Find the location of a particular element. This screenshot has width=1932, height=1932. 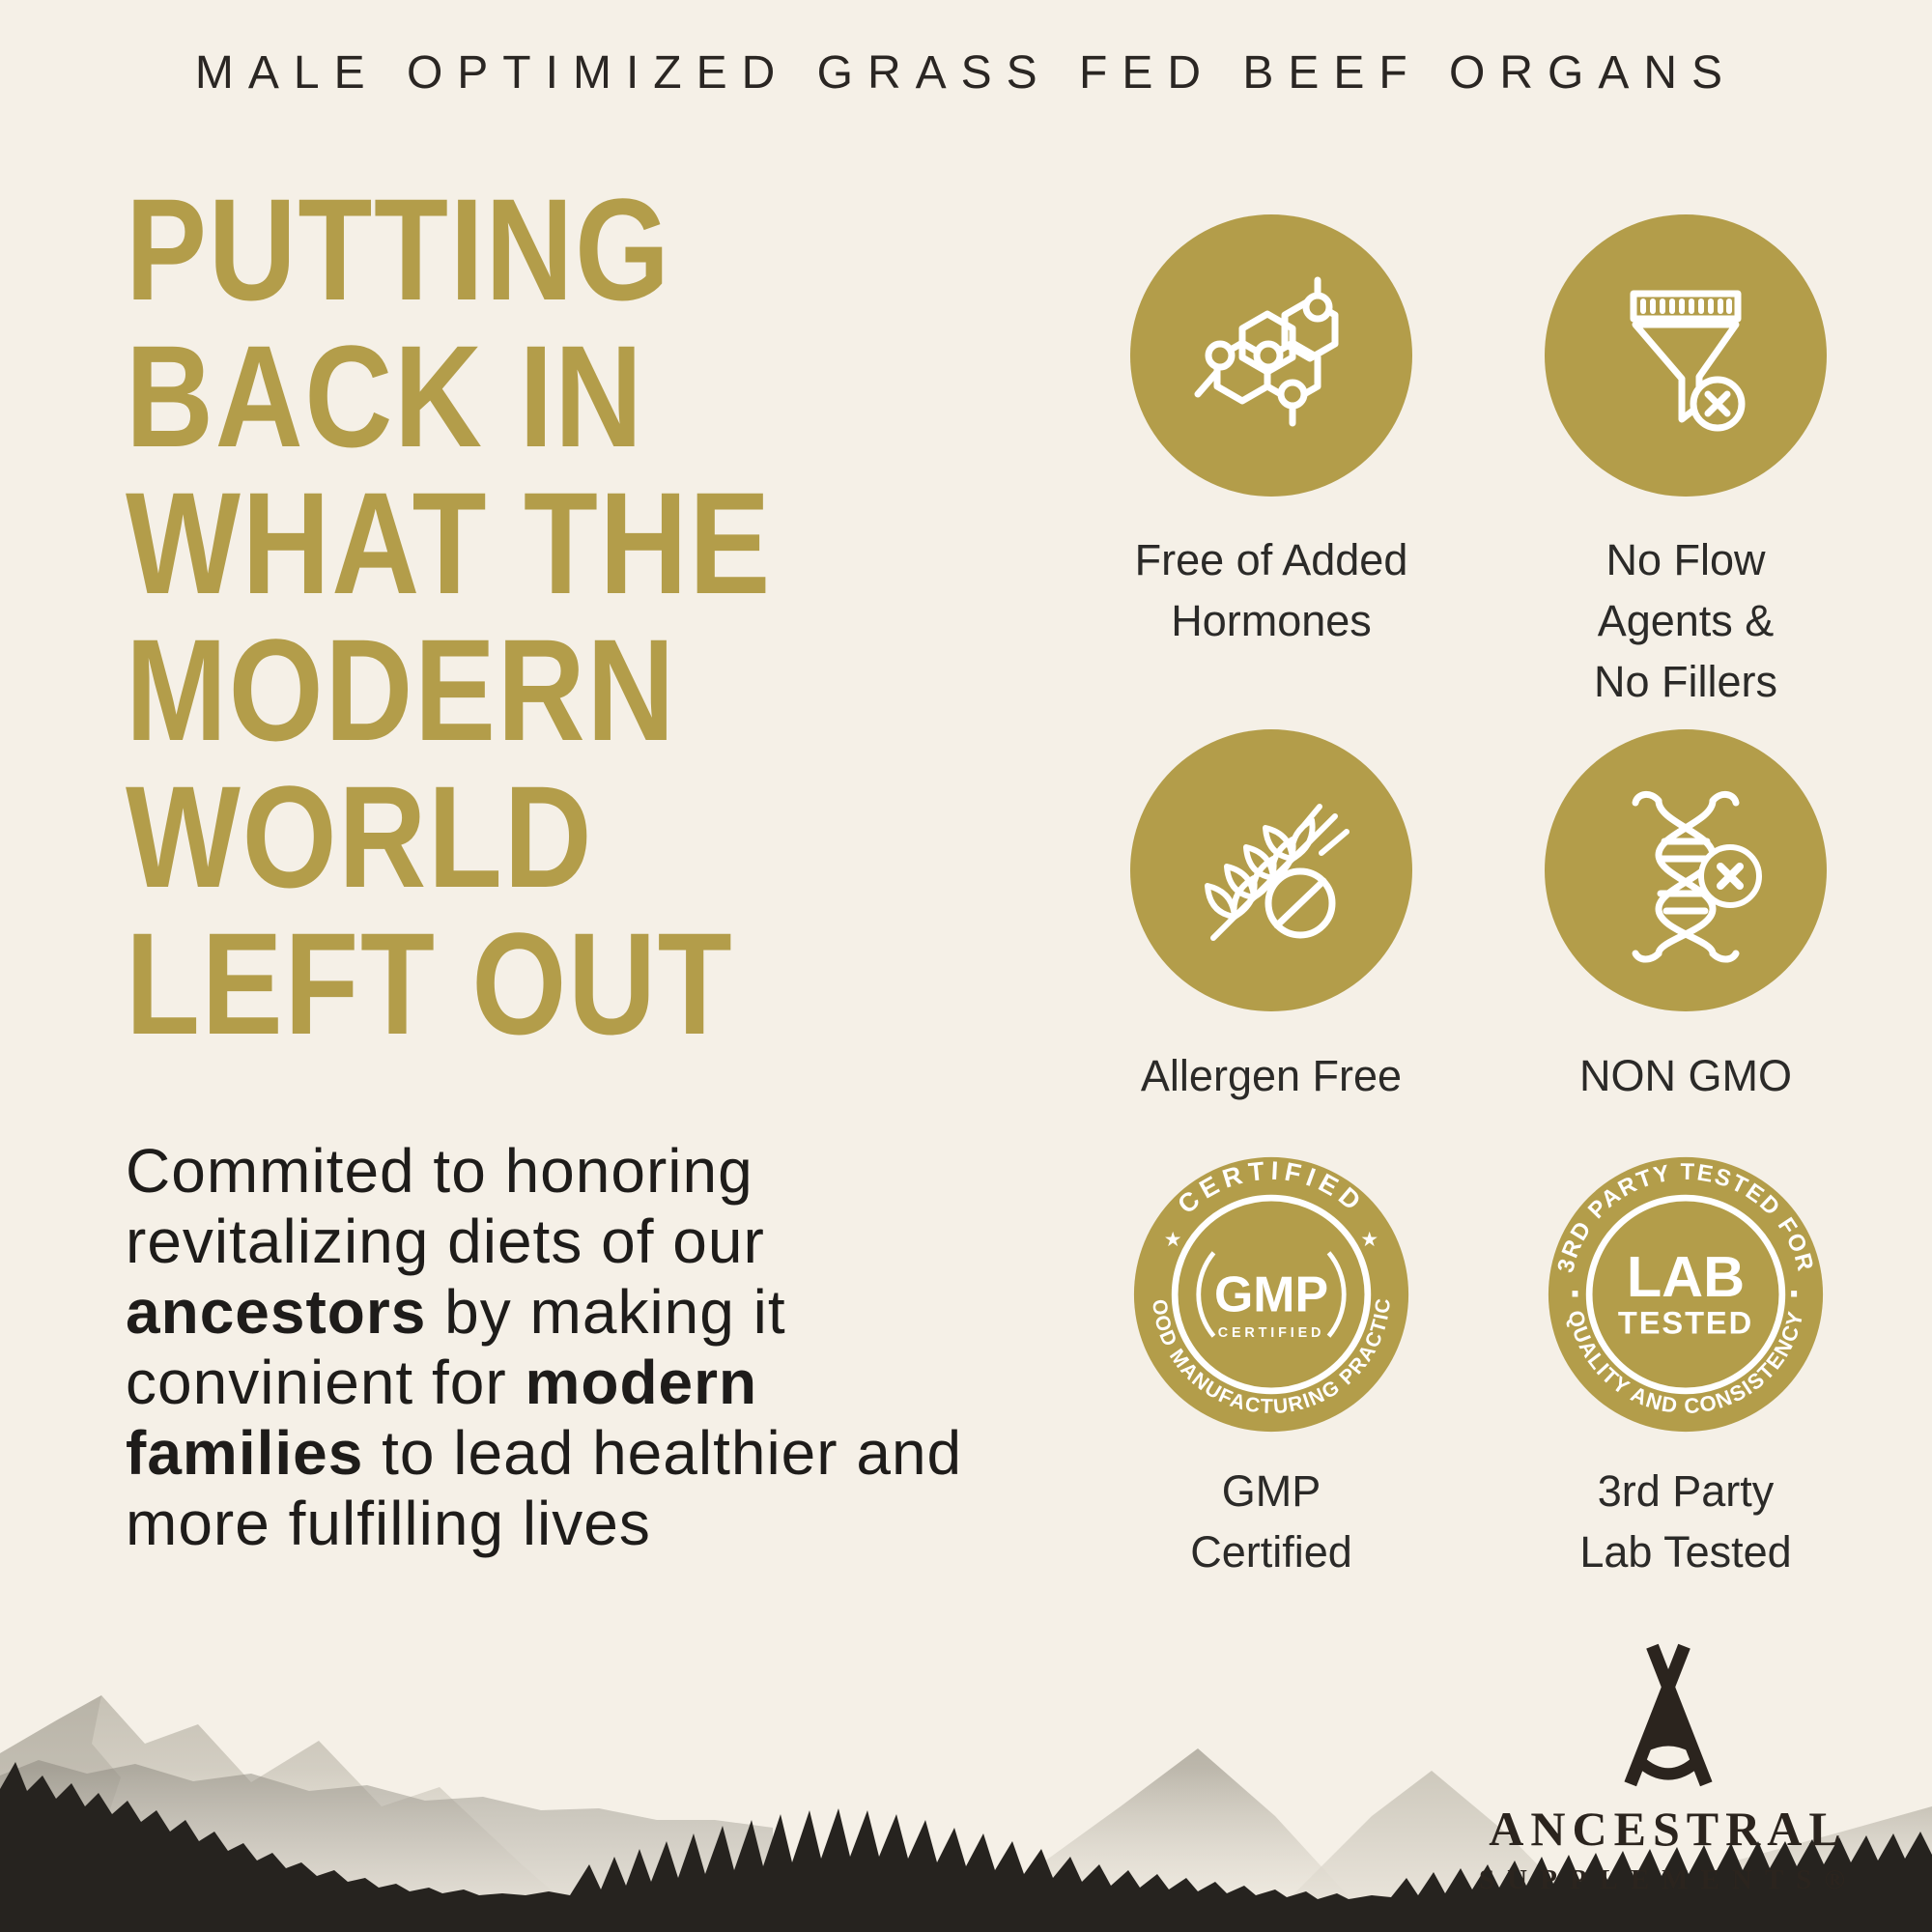

molecule-icon is located at coordinates (1266, 351).